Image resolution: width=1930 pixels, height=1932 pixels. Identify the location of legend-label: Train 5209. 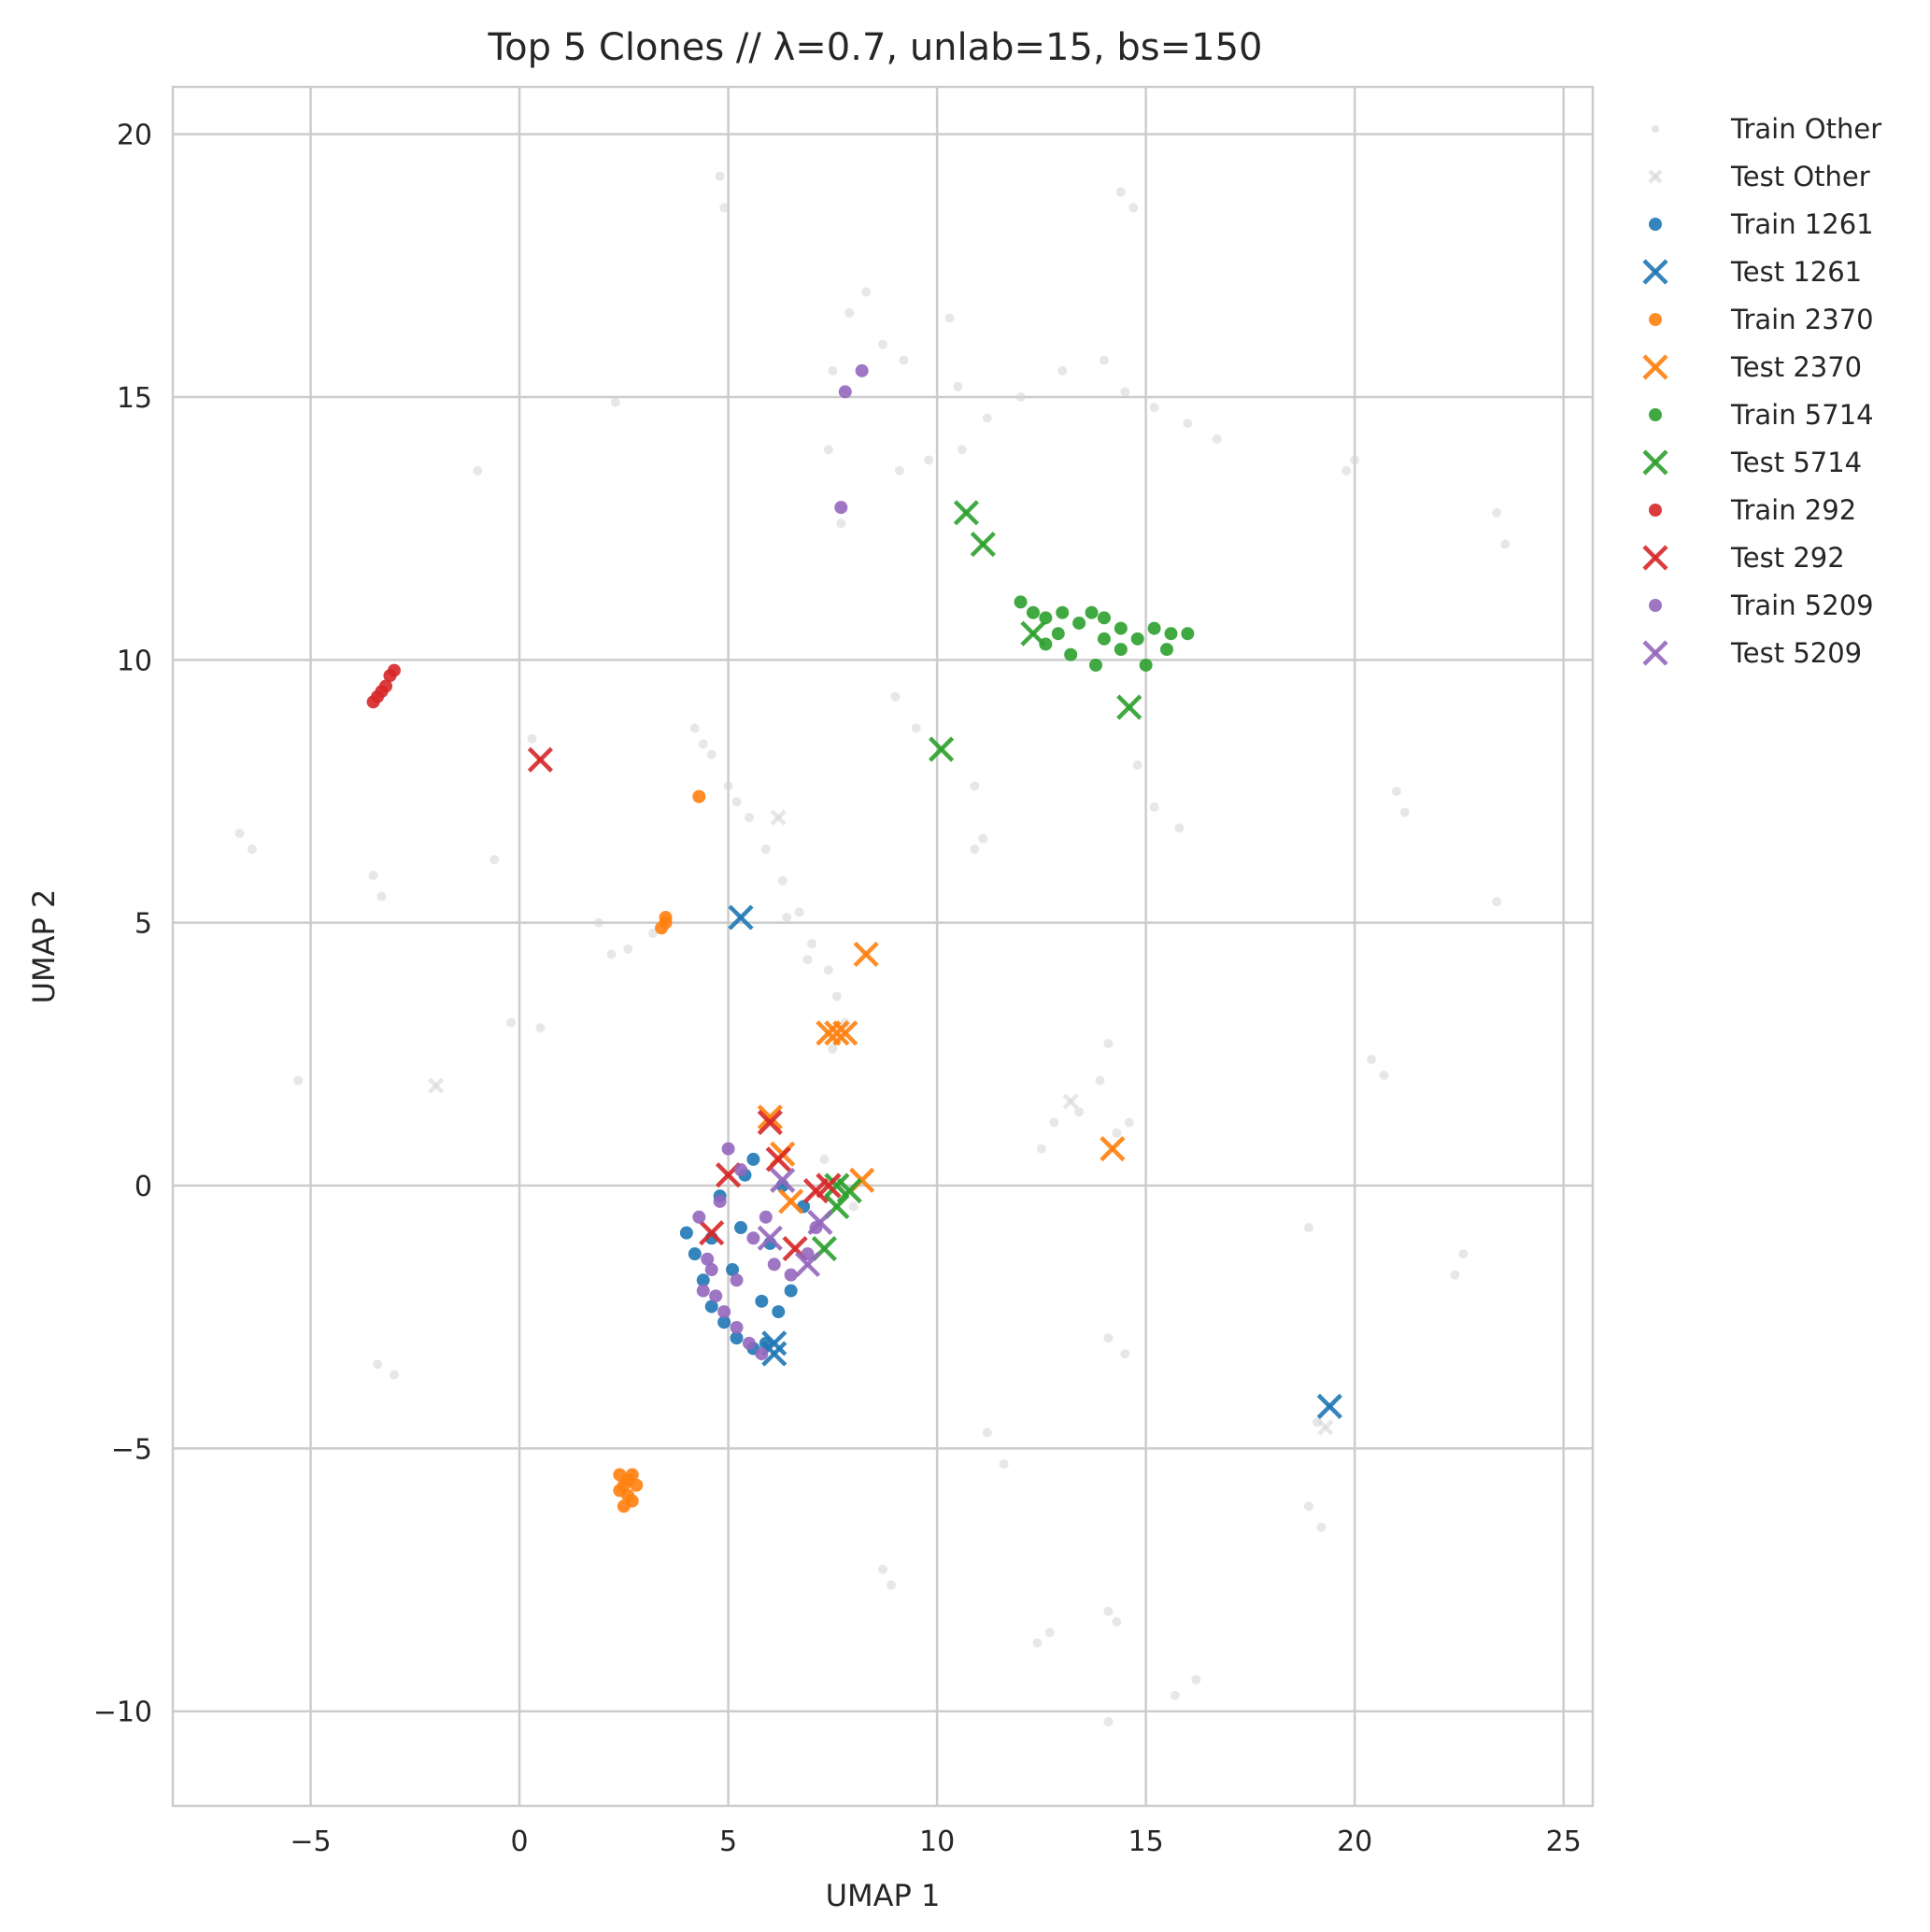
(1802, 605).